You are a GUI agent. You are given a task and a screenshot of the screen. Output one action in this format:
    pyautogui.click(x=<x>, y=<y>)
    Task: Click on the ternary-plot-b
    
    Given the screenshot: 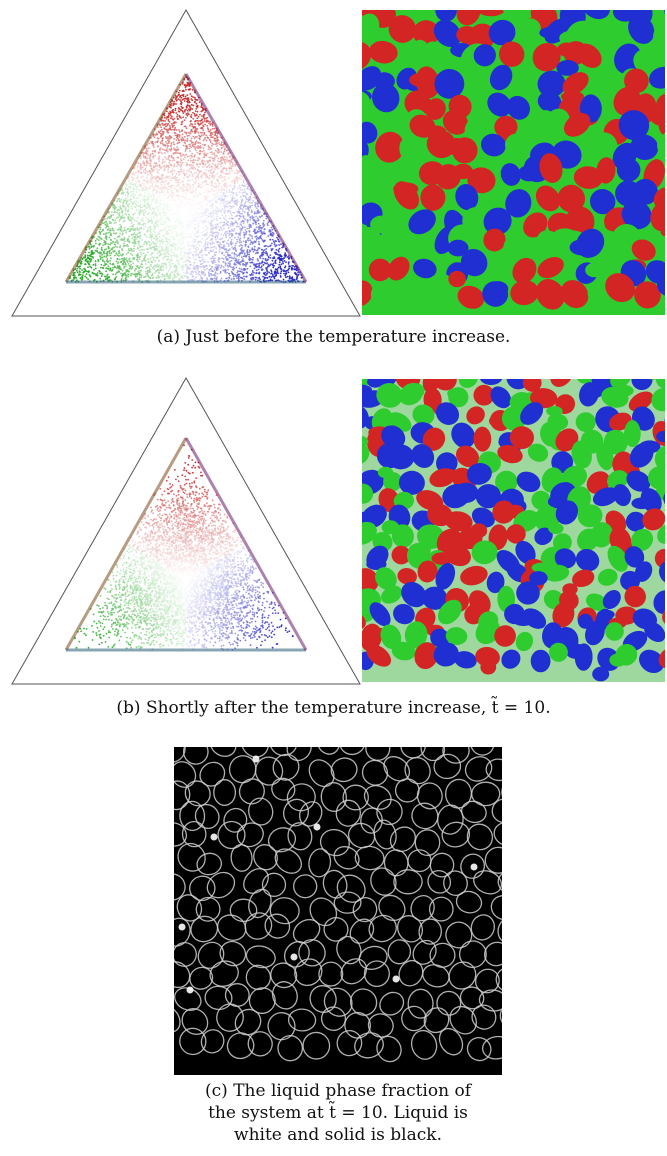 What is the action you would take?
    pyautogui.click(x=186, y=531)
    